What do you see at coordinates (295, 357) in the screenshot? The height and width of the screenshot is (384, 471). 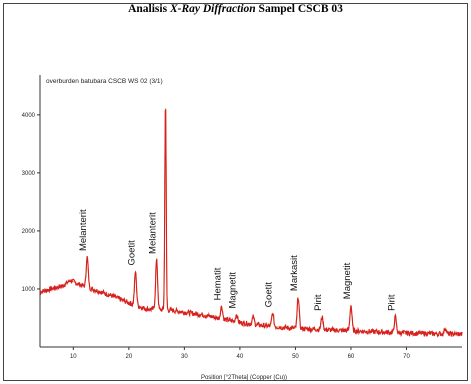 I see `x-tick-label: 50` at bounding box center [295, 357].